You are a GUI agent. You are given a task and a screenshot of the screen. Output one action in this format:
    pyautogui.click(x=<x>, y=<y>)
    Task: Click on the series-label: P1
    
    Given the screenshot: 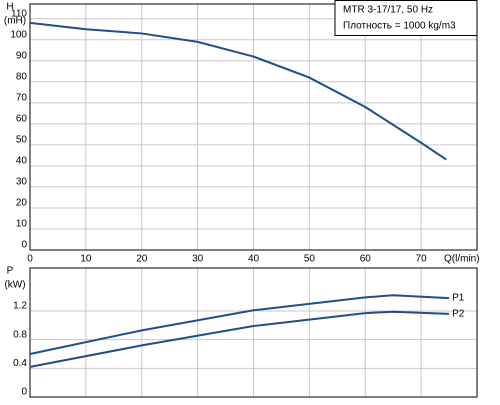 What is the action you would take?
    pyautogui.click(x=458, y=298)
    